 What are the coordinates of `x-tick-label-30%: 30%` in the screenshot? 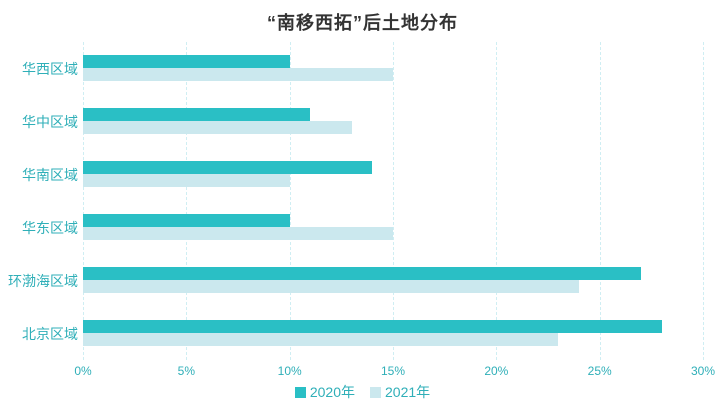 It's located at (703, 371).